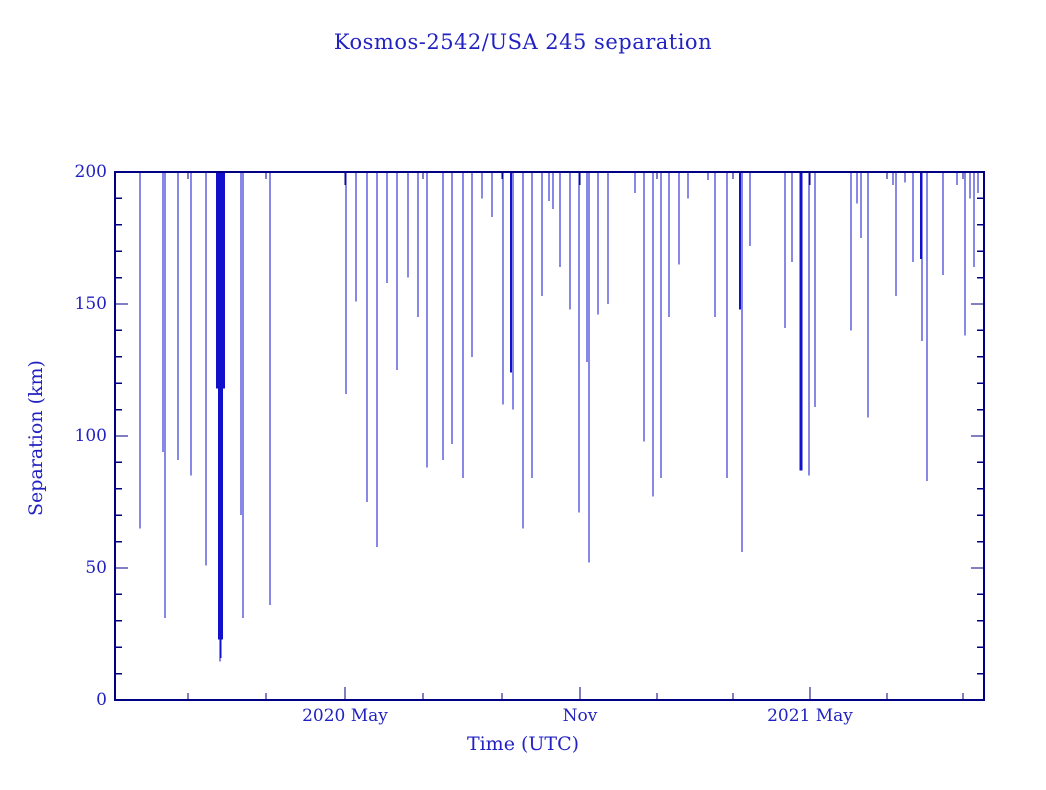  I want to click on x-axis-label: Time (UTC), so click(523, 744).